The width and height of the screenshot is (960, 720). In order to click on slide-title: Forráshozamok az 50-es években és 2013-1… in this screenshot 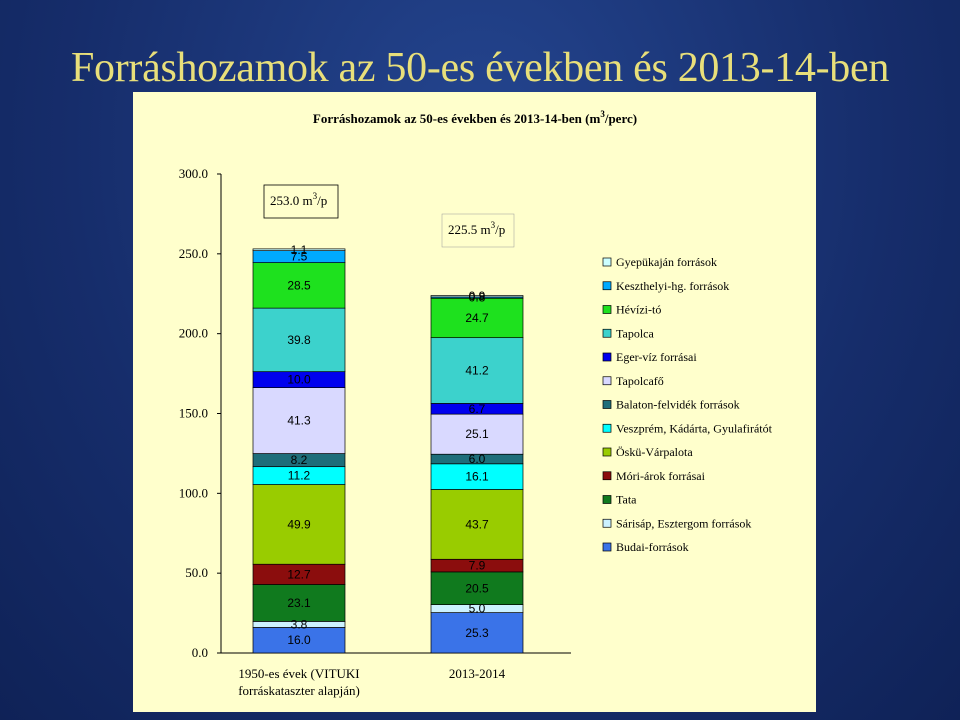, I will do `click(480, 68)`.